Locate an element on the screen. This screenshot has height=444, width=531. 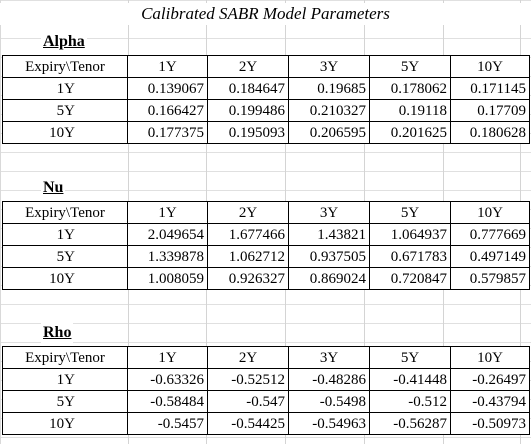
value-cell: 0.166427 is located at coordinates (167, 110).